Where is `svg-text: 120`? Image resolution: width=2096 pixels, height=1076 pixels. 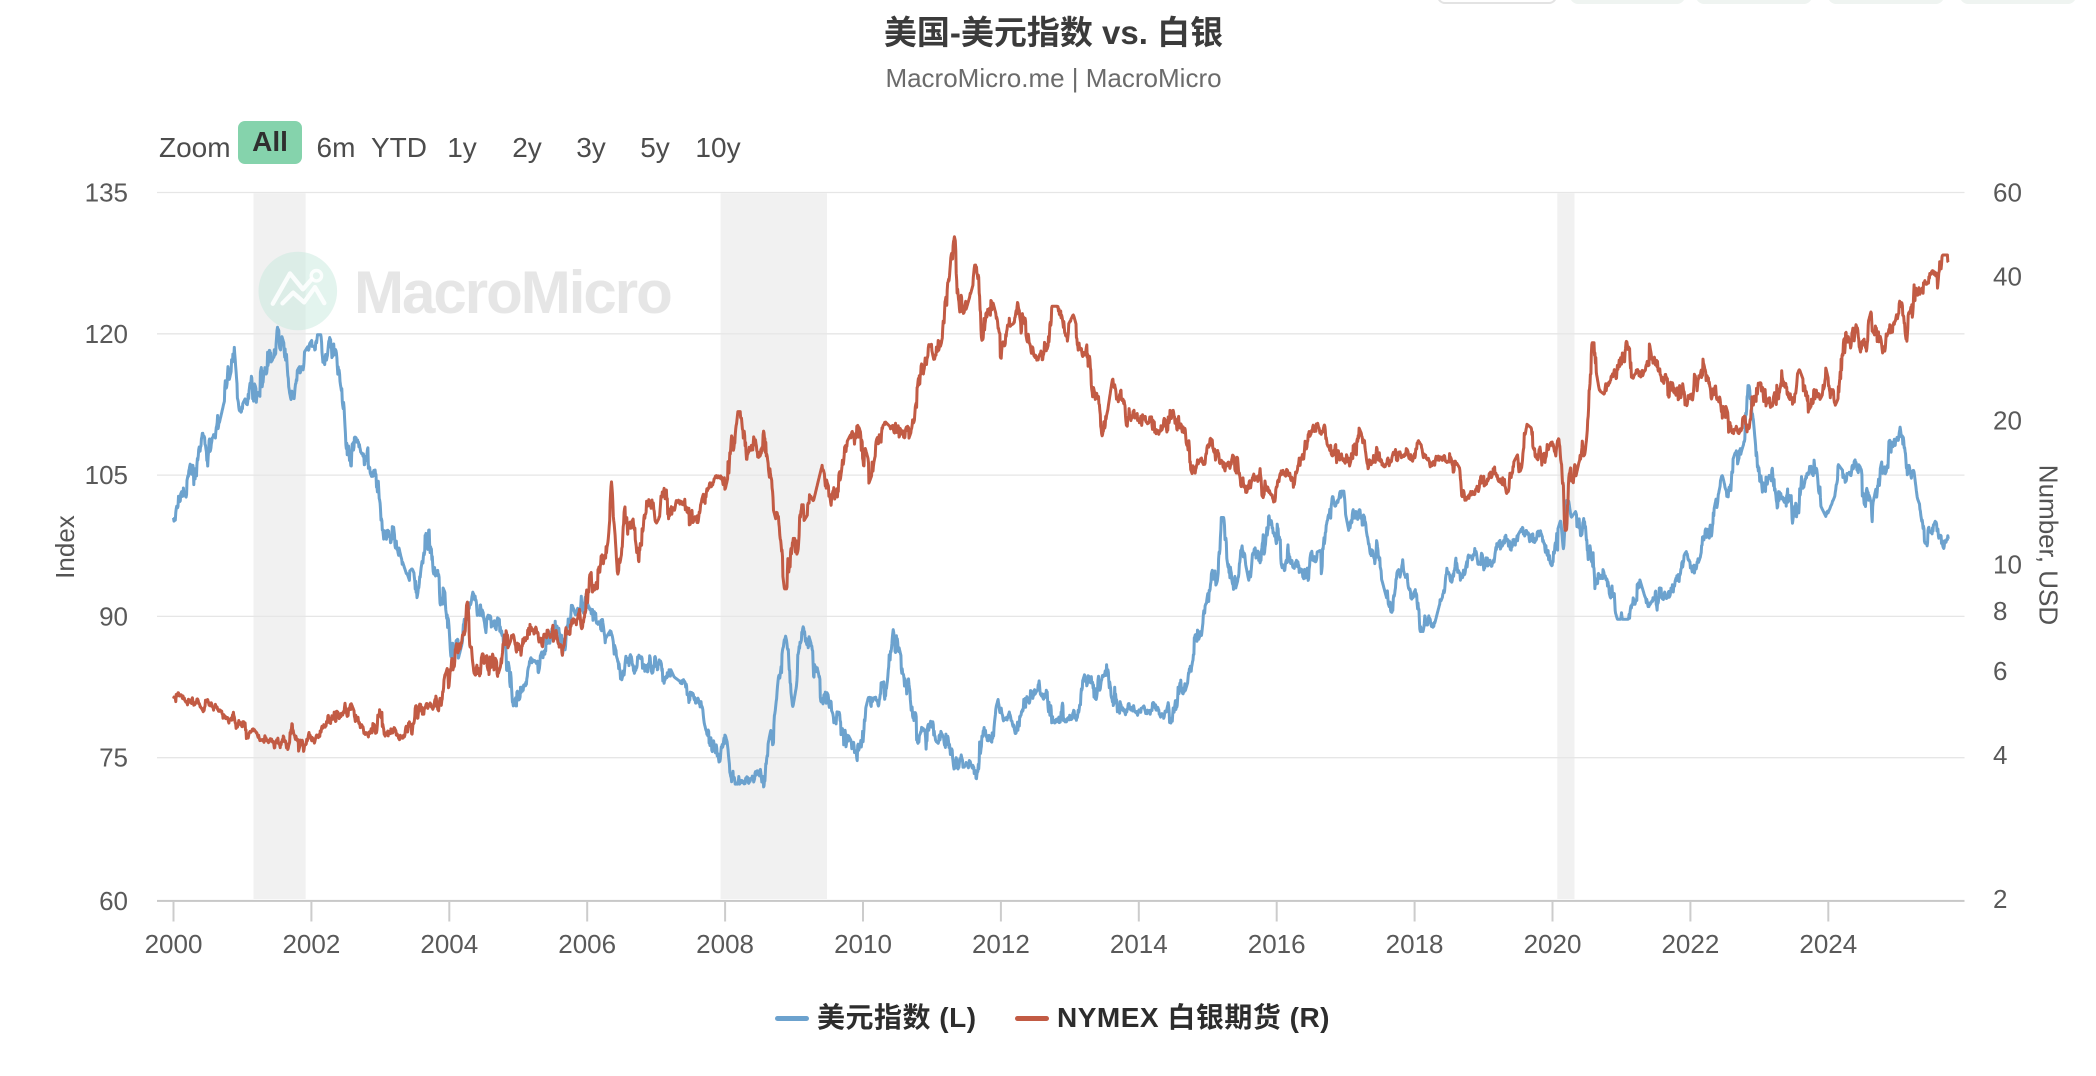
svg-text: 120 is located at coordinates (106, 334).